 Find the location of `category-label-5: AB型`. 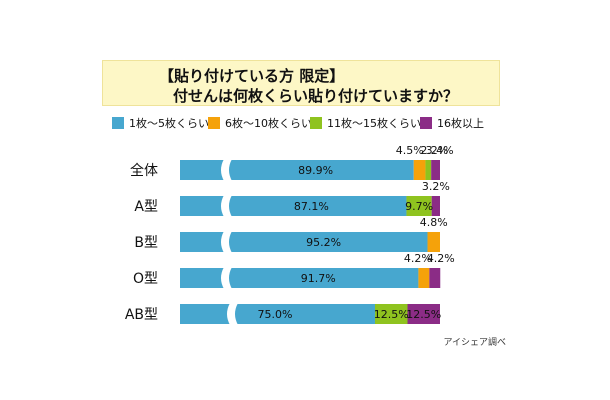

category-label-5: AB型 is located at coordinates (141, 315).